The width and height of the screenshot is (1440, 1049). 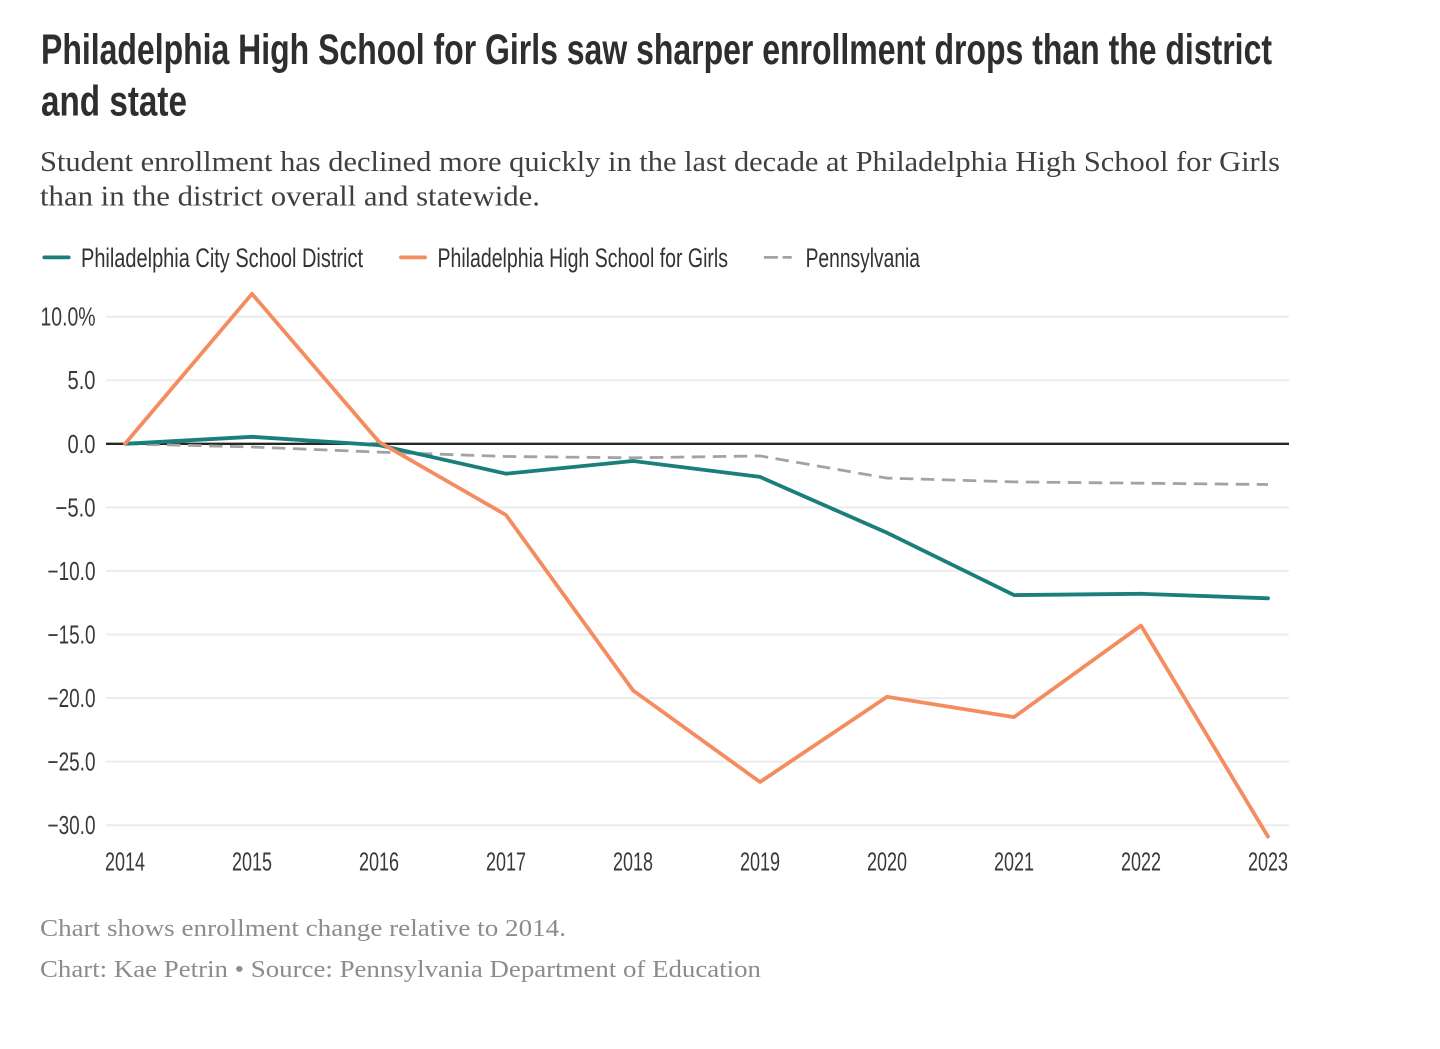 I want to click on svg-text:Philadelphia City School Distr: Philadelphia City School District, so click(x=222, y=258).